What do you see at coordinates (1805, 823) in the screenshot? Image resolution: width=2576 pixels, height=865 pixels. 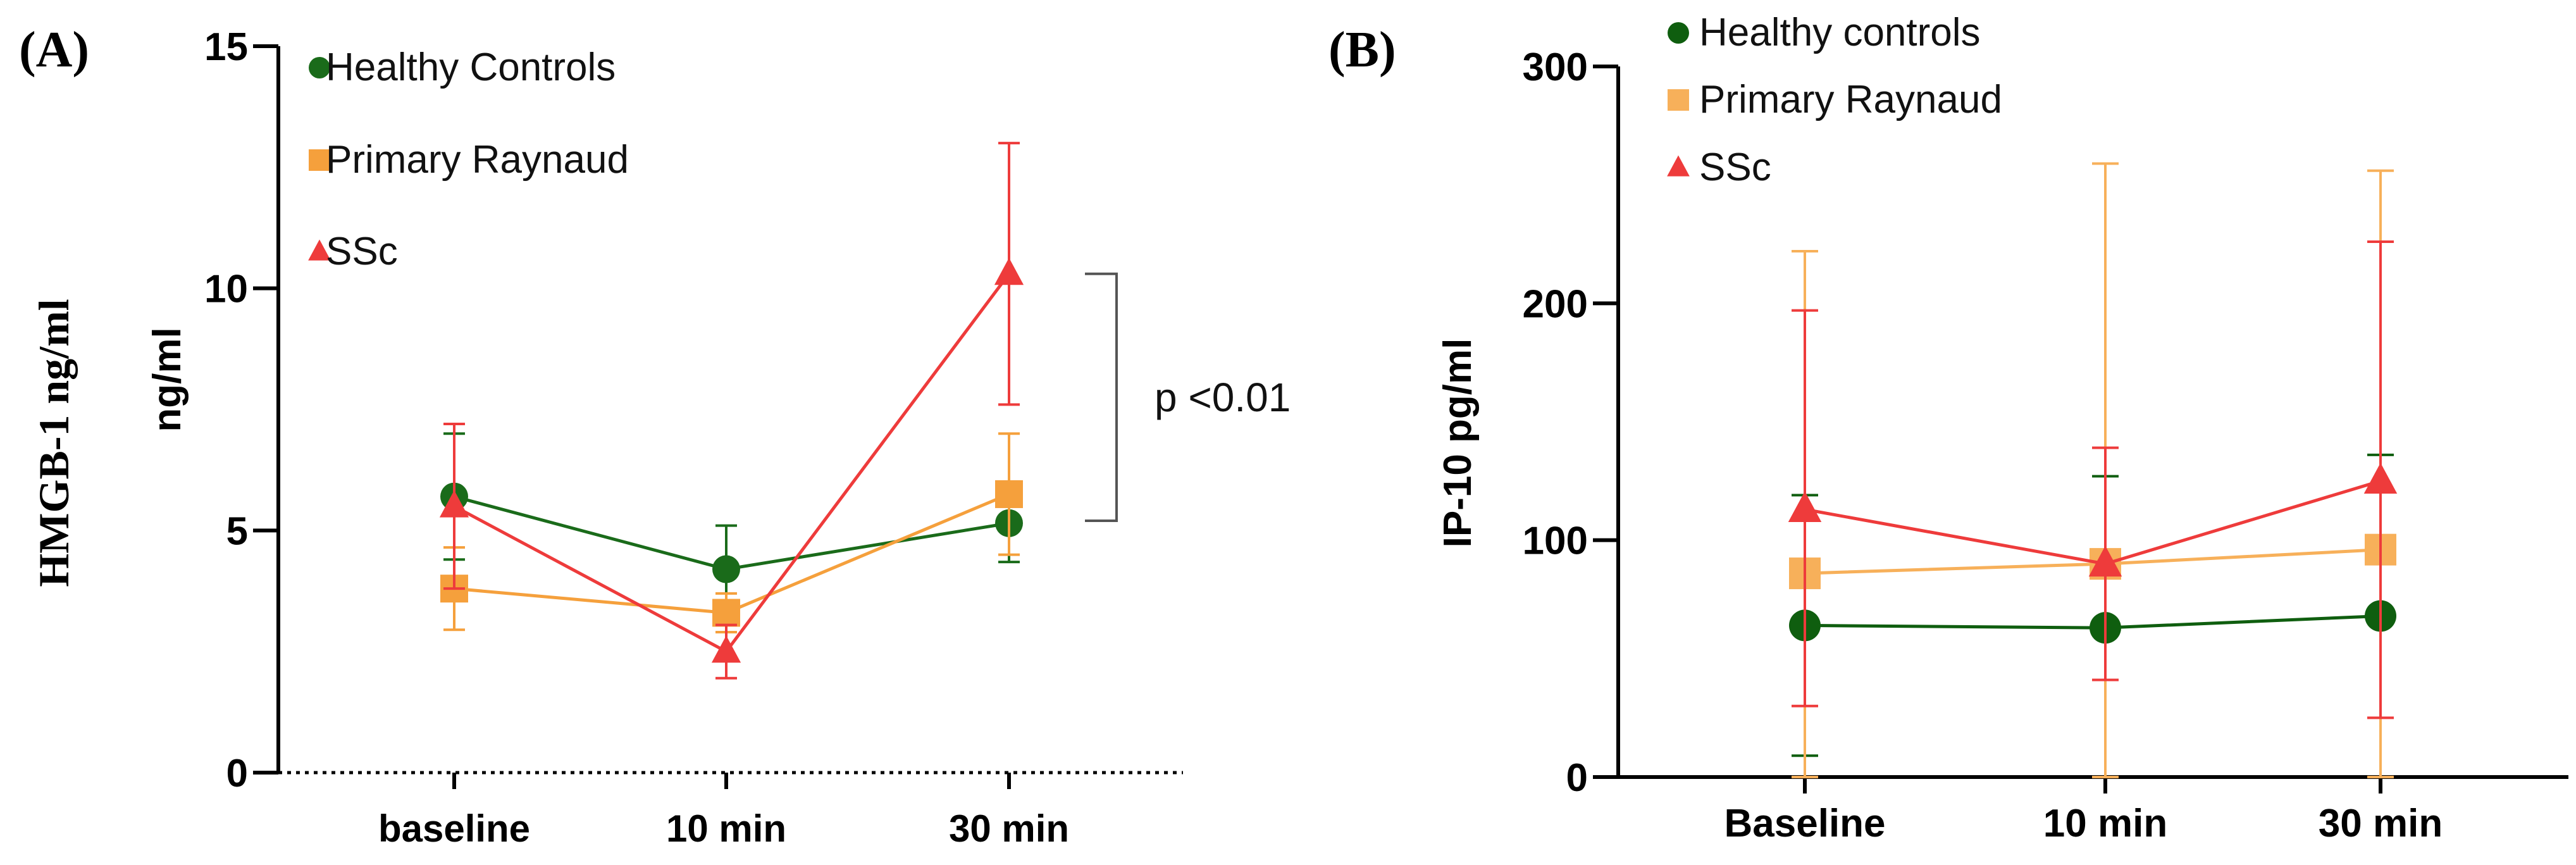 I see `panel-b-x-tick-label: Baseline` at bounding box center [1805, 823].